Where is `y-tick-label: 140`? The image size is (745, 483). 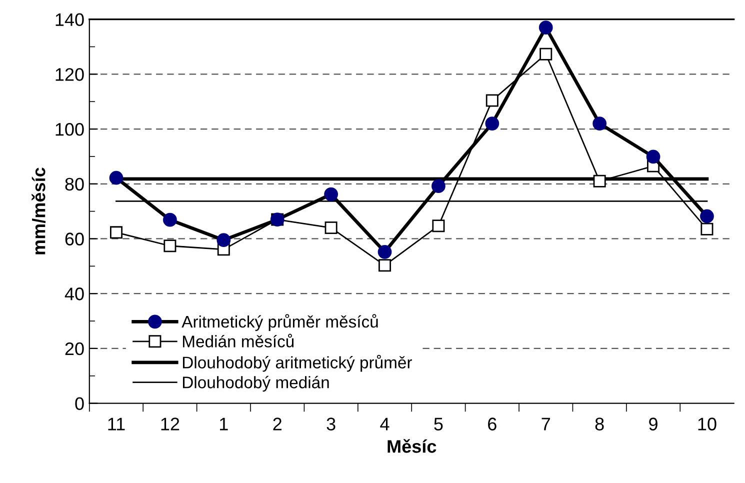
y-tick-label: 140 is located at coordinates (70, 19).